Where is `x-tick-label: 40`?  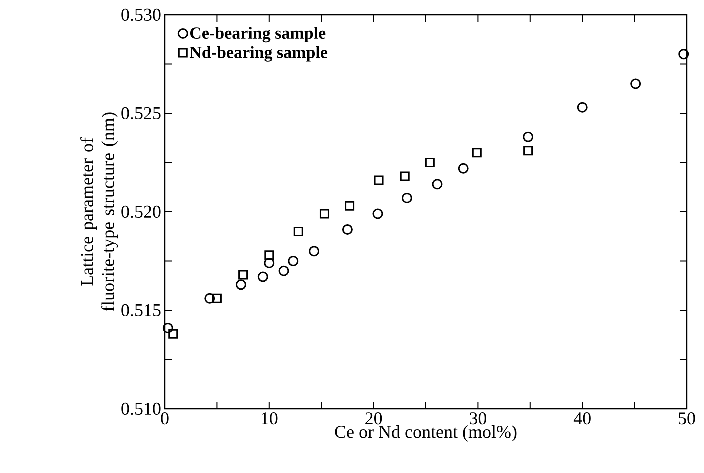 x-tick-label: 40 is located at coordinates (582, 418).